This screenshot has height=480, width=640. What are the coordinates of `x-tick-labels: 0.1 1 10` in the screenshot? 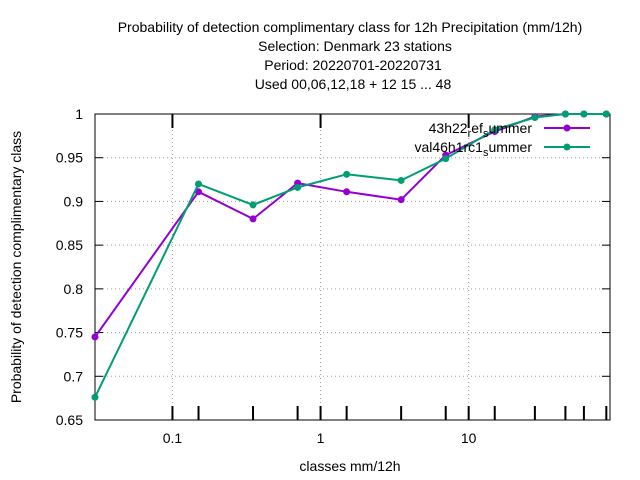 It's located at (320, 438).